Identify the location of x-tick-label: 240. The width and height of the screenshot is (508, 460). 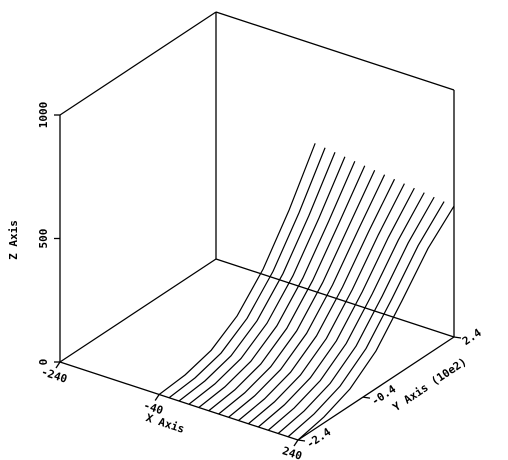
(292, 452).